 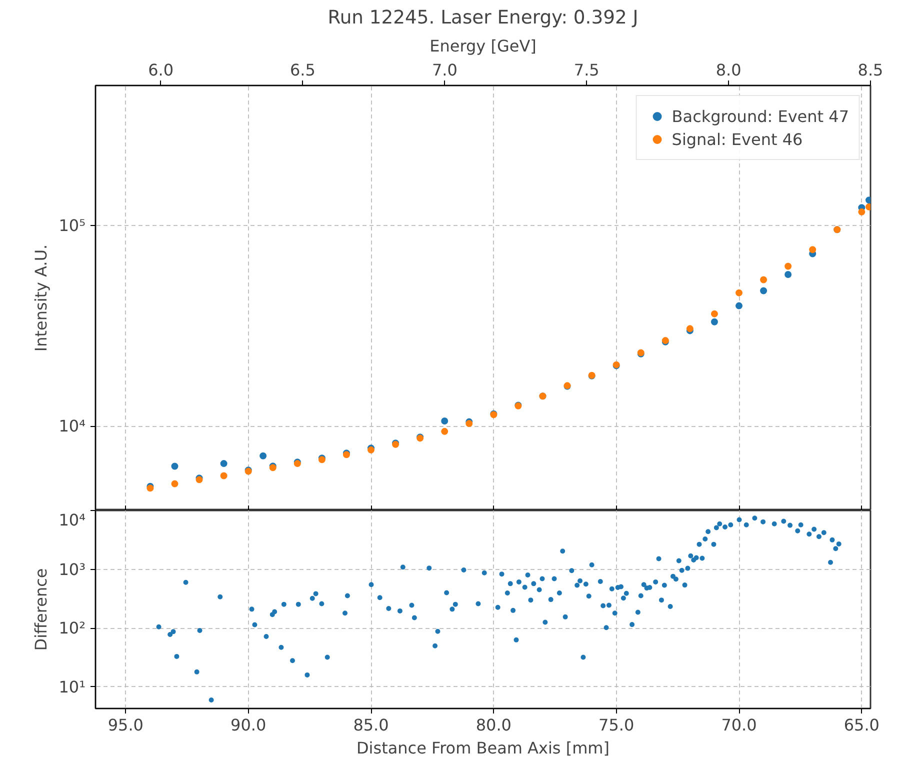 What do you see at coordinates (737, 139) in the screenshot?
I see `legend-label: Signal: Event 46` at bounding box center [737, 139].